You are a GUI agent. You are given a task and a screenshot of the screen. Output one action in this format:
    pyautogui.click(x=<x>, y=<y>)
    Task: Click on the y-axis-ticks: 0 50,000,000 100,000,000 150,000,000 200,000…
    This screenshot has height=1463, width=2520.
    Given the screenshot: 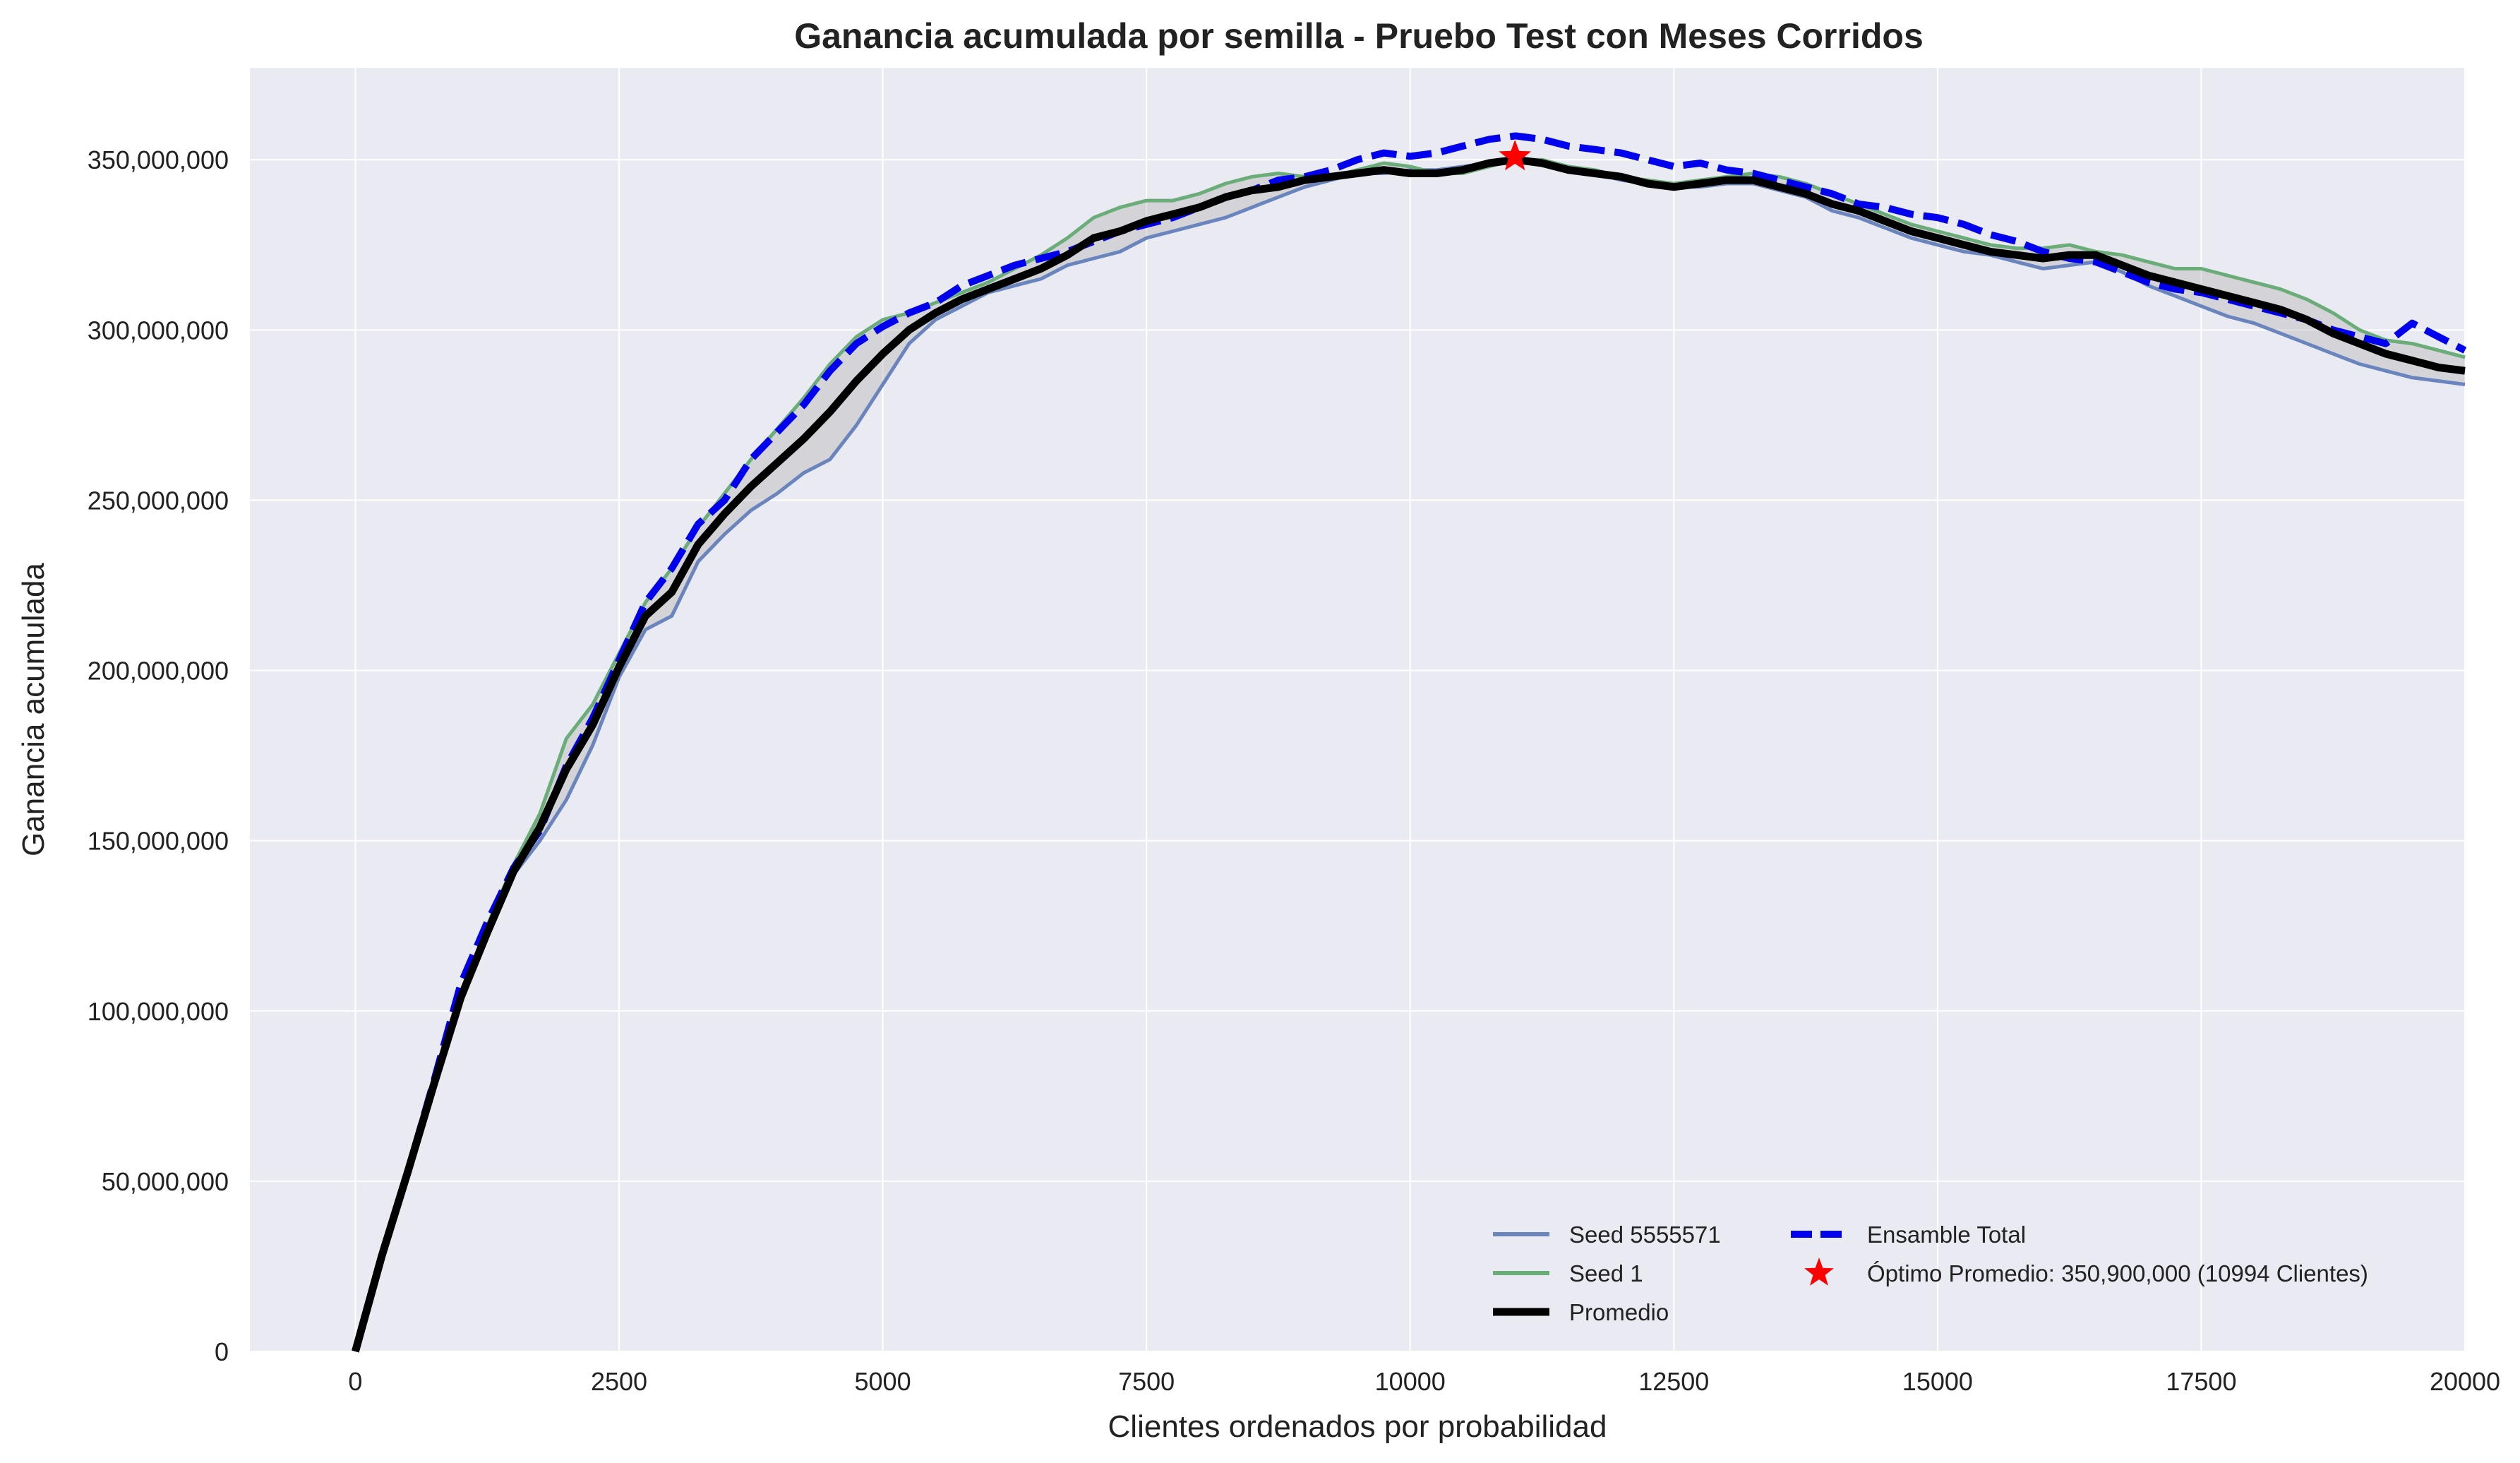 What is the action you would take?
    pyautogui.click(x=159, y=755)
    